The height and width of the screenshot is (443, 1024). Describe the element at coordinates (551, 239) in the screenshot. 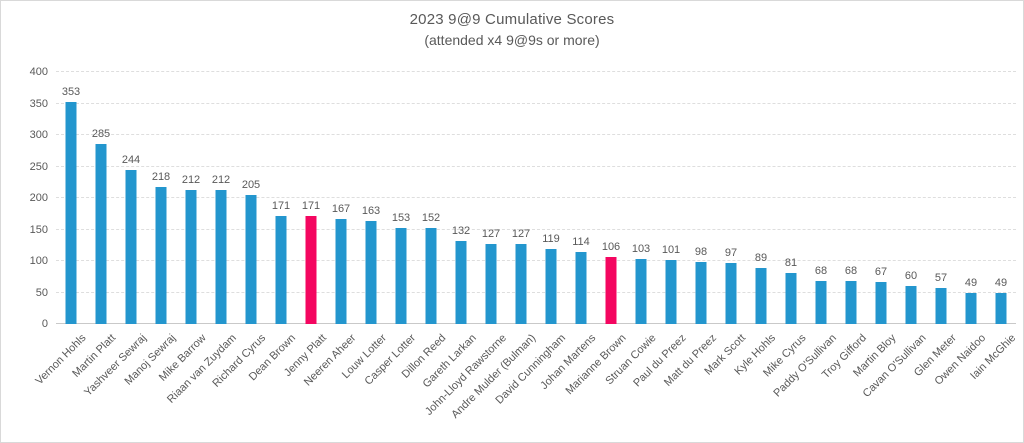

I see `bar-value-label: 119` at that location.